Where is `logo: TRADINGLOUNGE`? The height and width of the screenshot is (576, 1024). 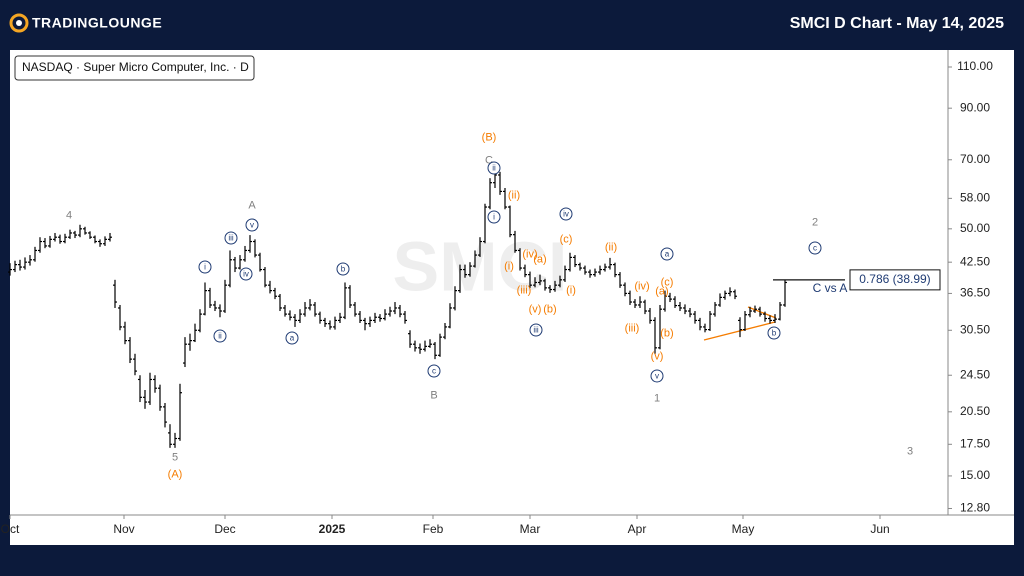
logo: TRADINGLOUNGE is located at coordinates (85, 23).